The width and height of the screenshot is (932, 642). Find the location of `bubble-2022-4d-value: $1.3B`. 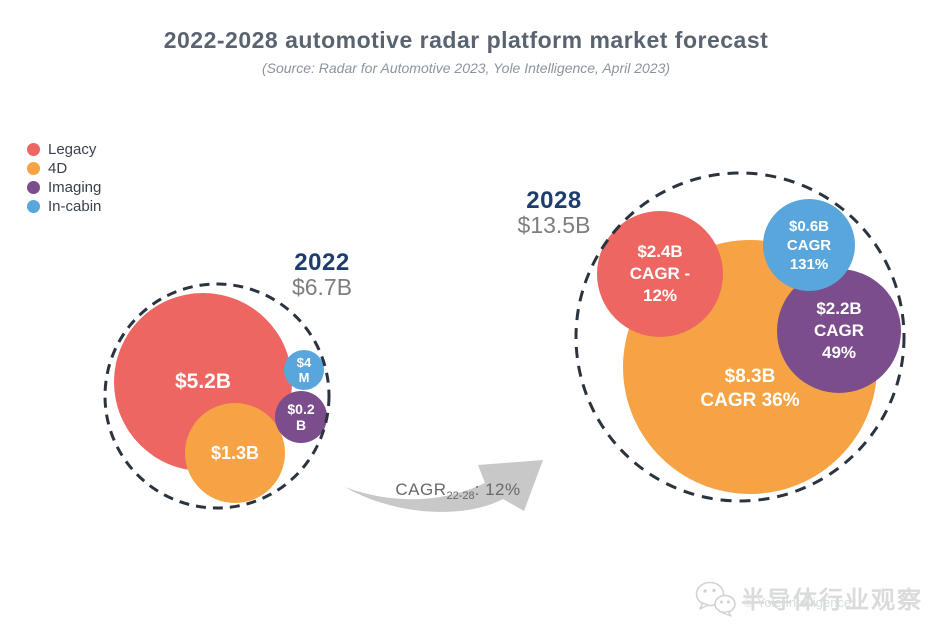

bubble-2022-4d-value: $1.3B is located at coordinates (235, 452).